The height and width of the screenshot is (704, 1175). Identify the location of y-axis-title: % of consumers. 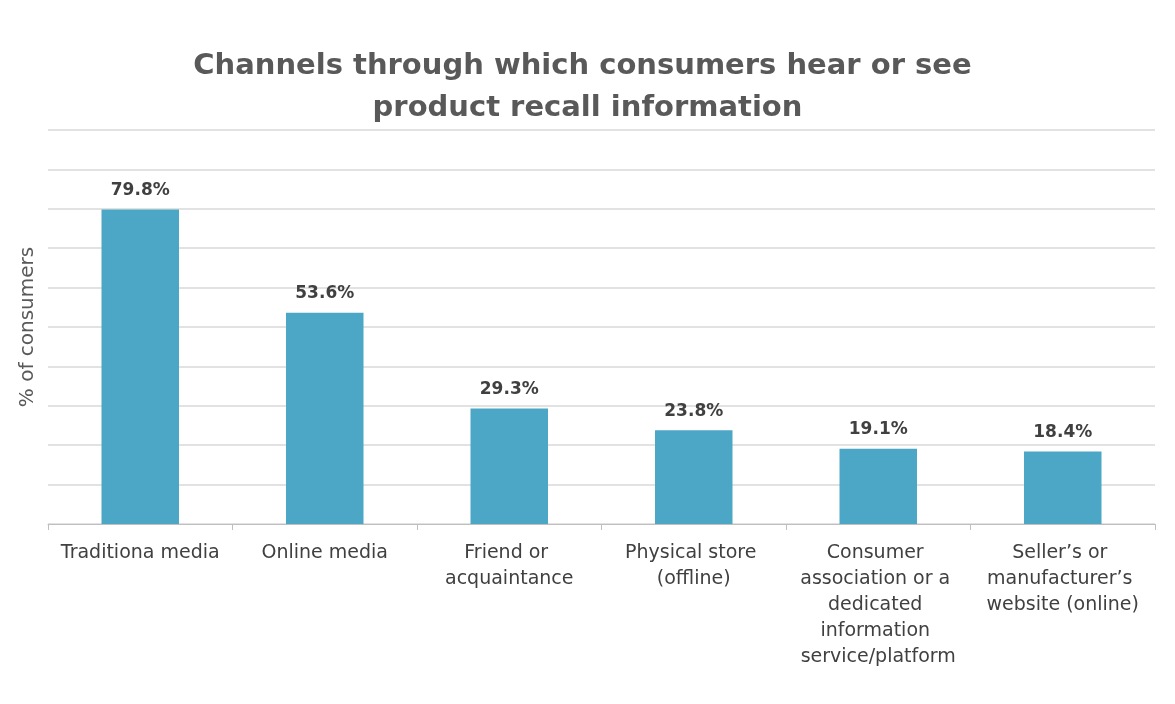
(26, 327).